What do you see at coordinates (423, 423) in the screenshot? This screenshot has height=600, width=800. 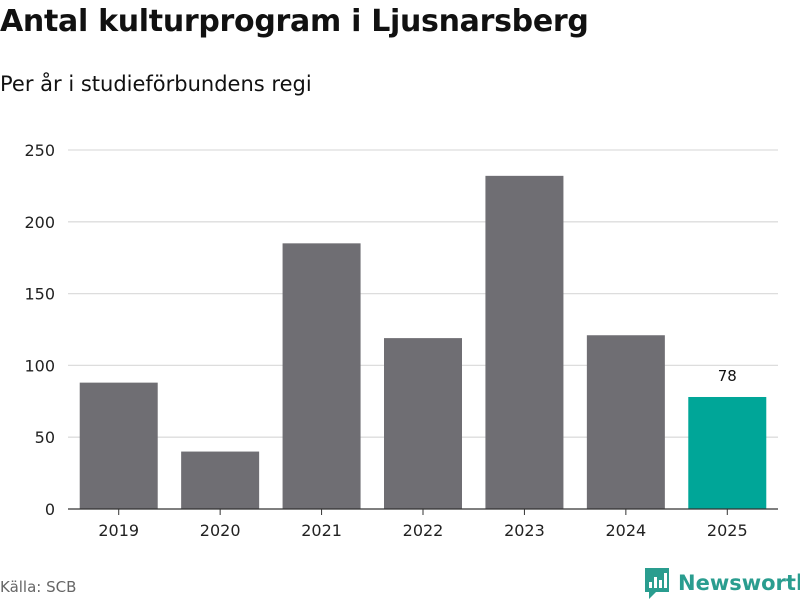 I see `bar-2022` at bounding box center [423, 423].